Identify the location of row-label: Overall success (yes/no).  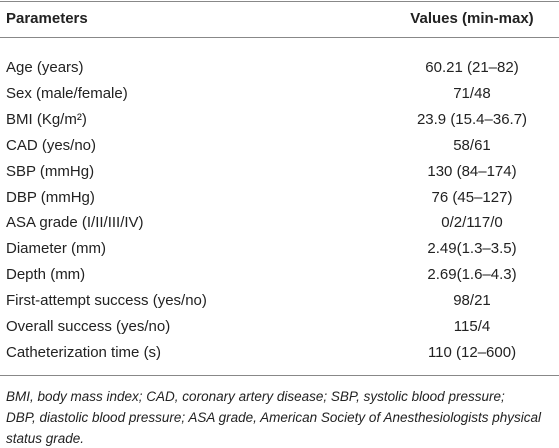
(88, 326).